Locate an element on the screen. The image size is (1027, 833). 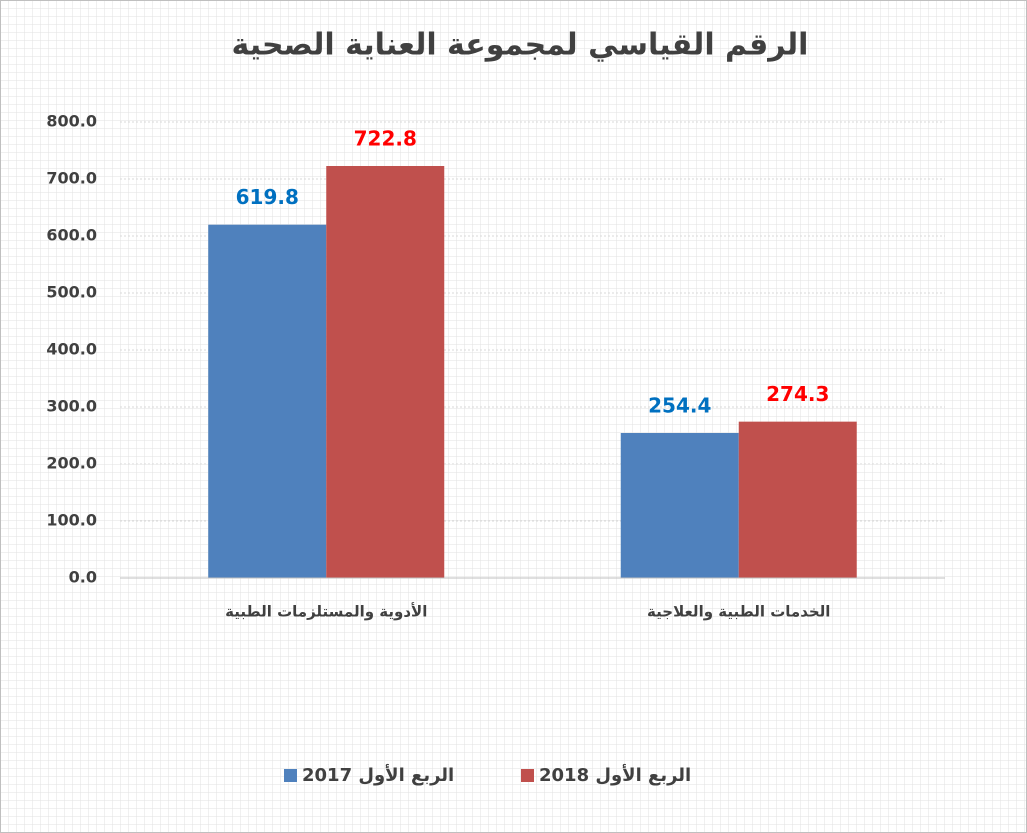
y-tick-label: 800.0 is located at coordinates (71, 121).